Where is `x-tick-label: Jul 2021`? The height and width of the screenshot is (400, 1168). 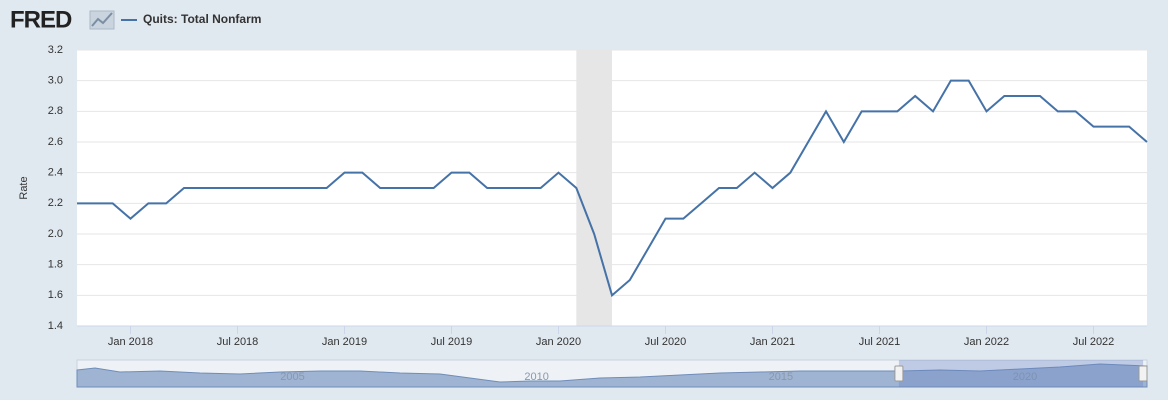
x-tick-label: Jul 2021 is located at coordinates (880, 342).